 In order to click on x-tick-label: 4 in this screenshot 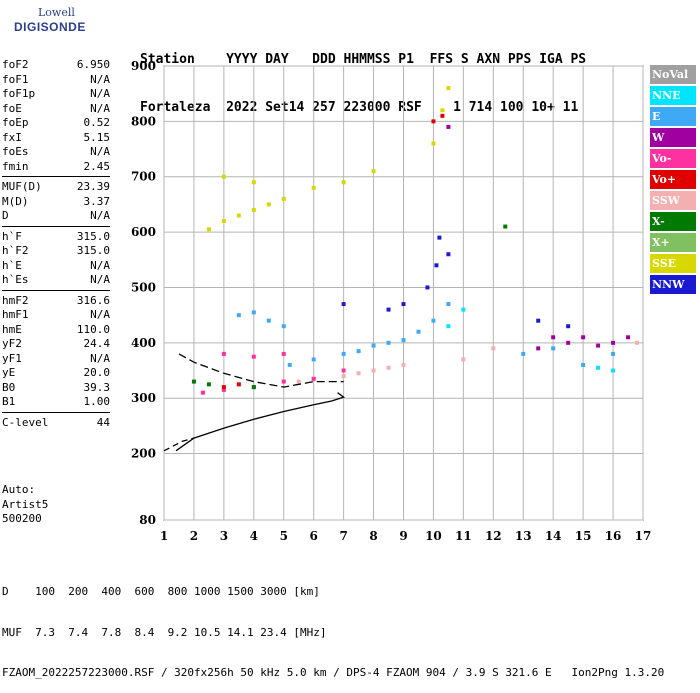, I will do `click(254, 536)`.